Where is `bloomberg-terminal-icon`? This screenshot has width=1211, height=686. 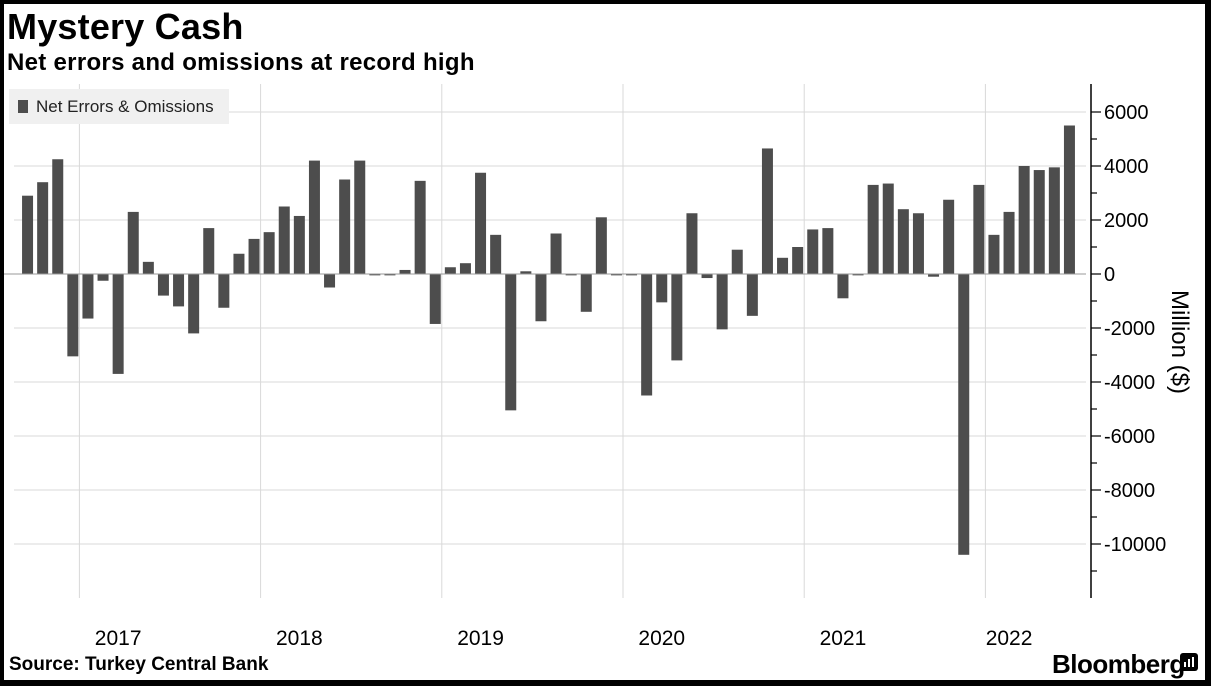 bloomberg-terminal-icon is located at coordinates (1189, 662).